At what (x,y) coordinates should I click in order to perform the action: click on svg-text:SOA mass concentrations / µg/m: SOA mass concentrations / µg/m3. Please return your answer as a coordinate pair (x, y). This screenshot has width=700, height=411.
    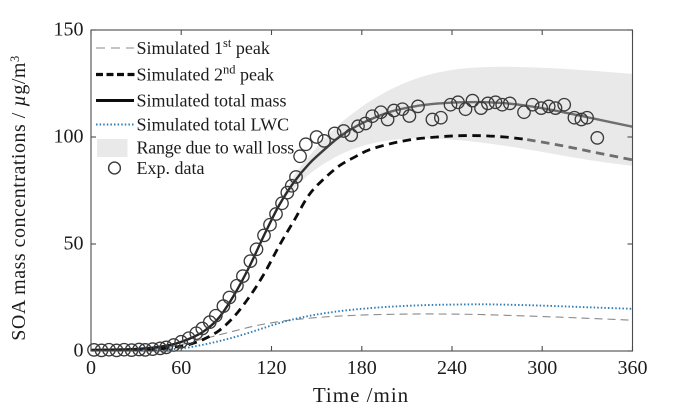
    Looking at the image, I should click on (19, 198).